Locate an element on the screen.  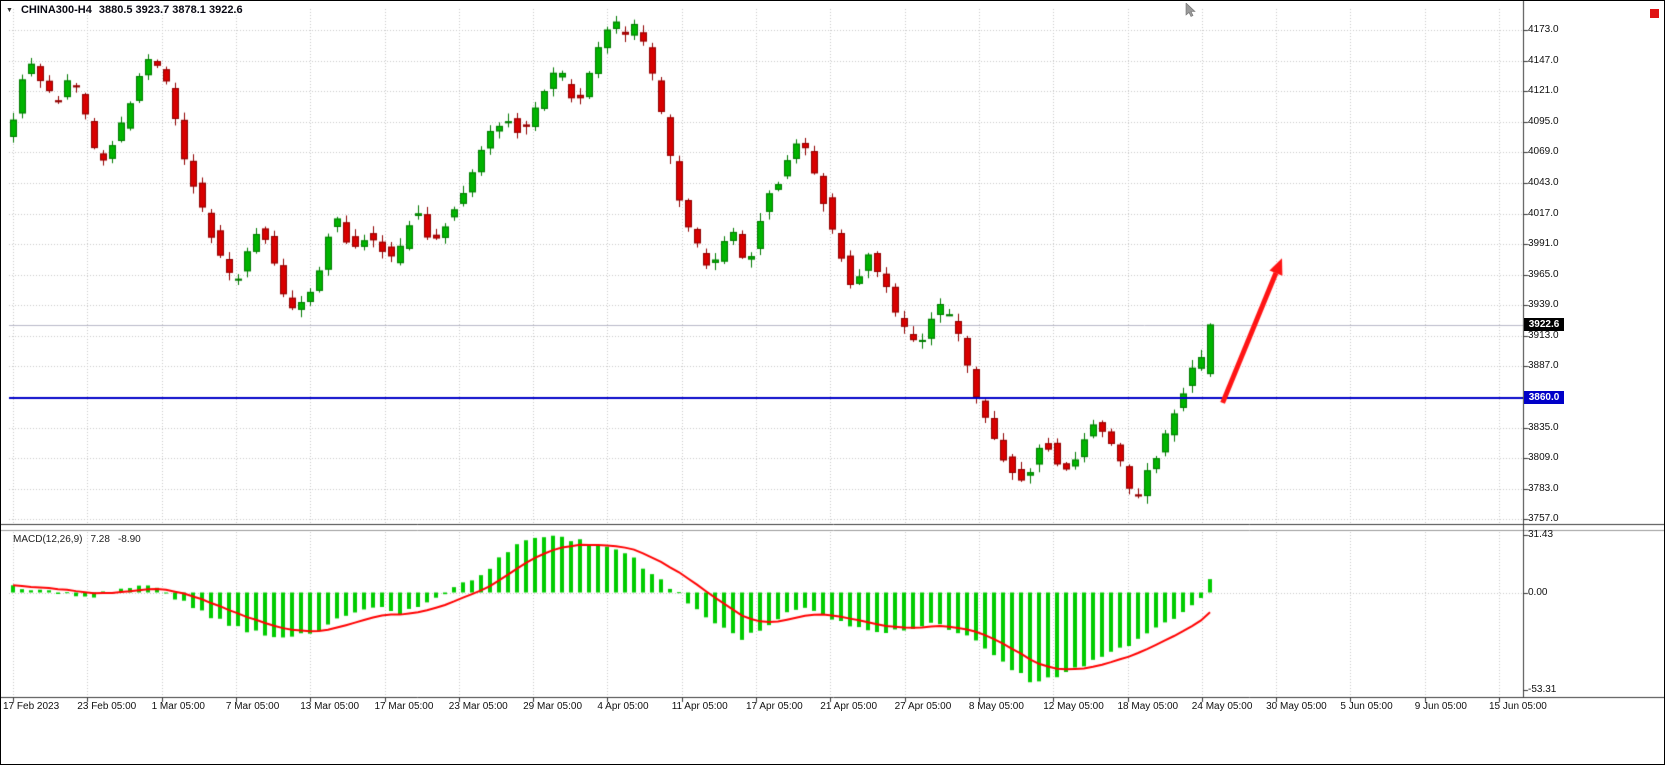
macd-indicator-label: MACD(12,26,9) 7.28 -8.90 is located at coordinates (77, 539).